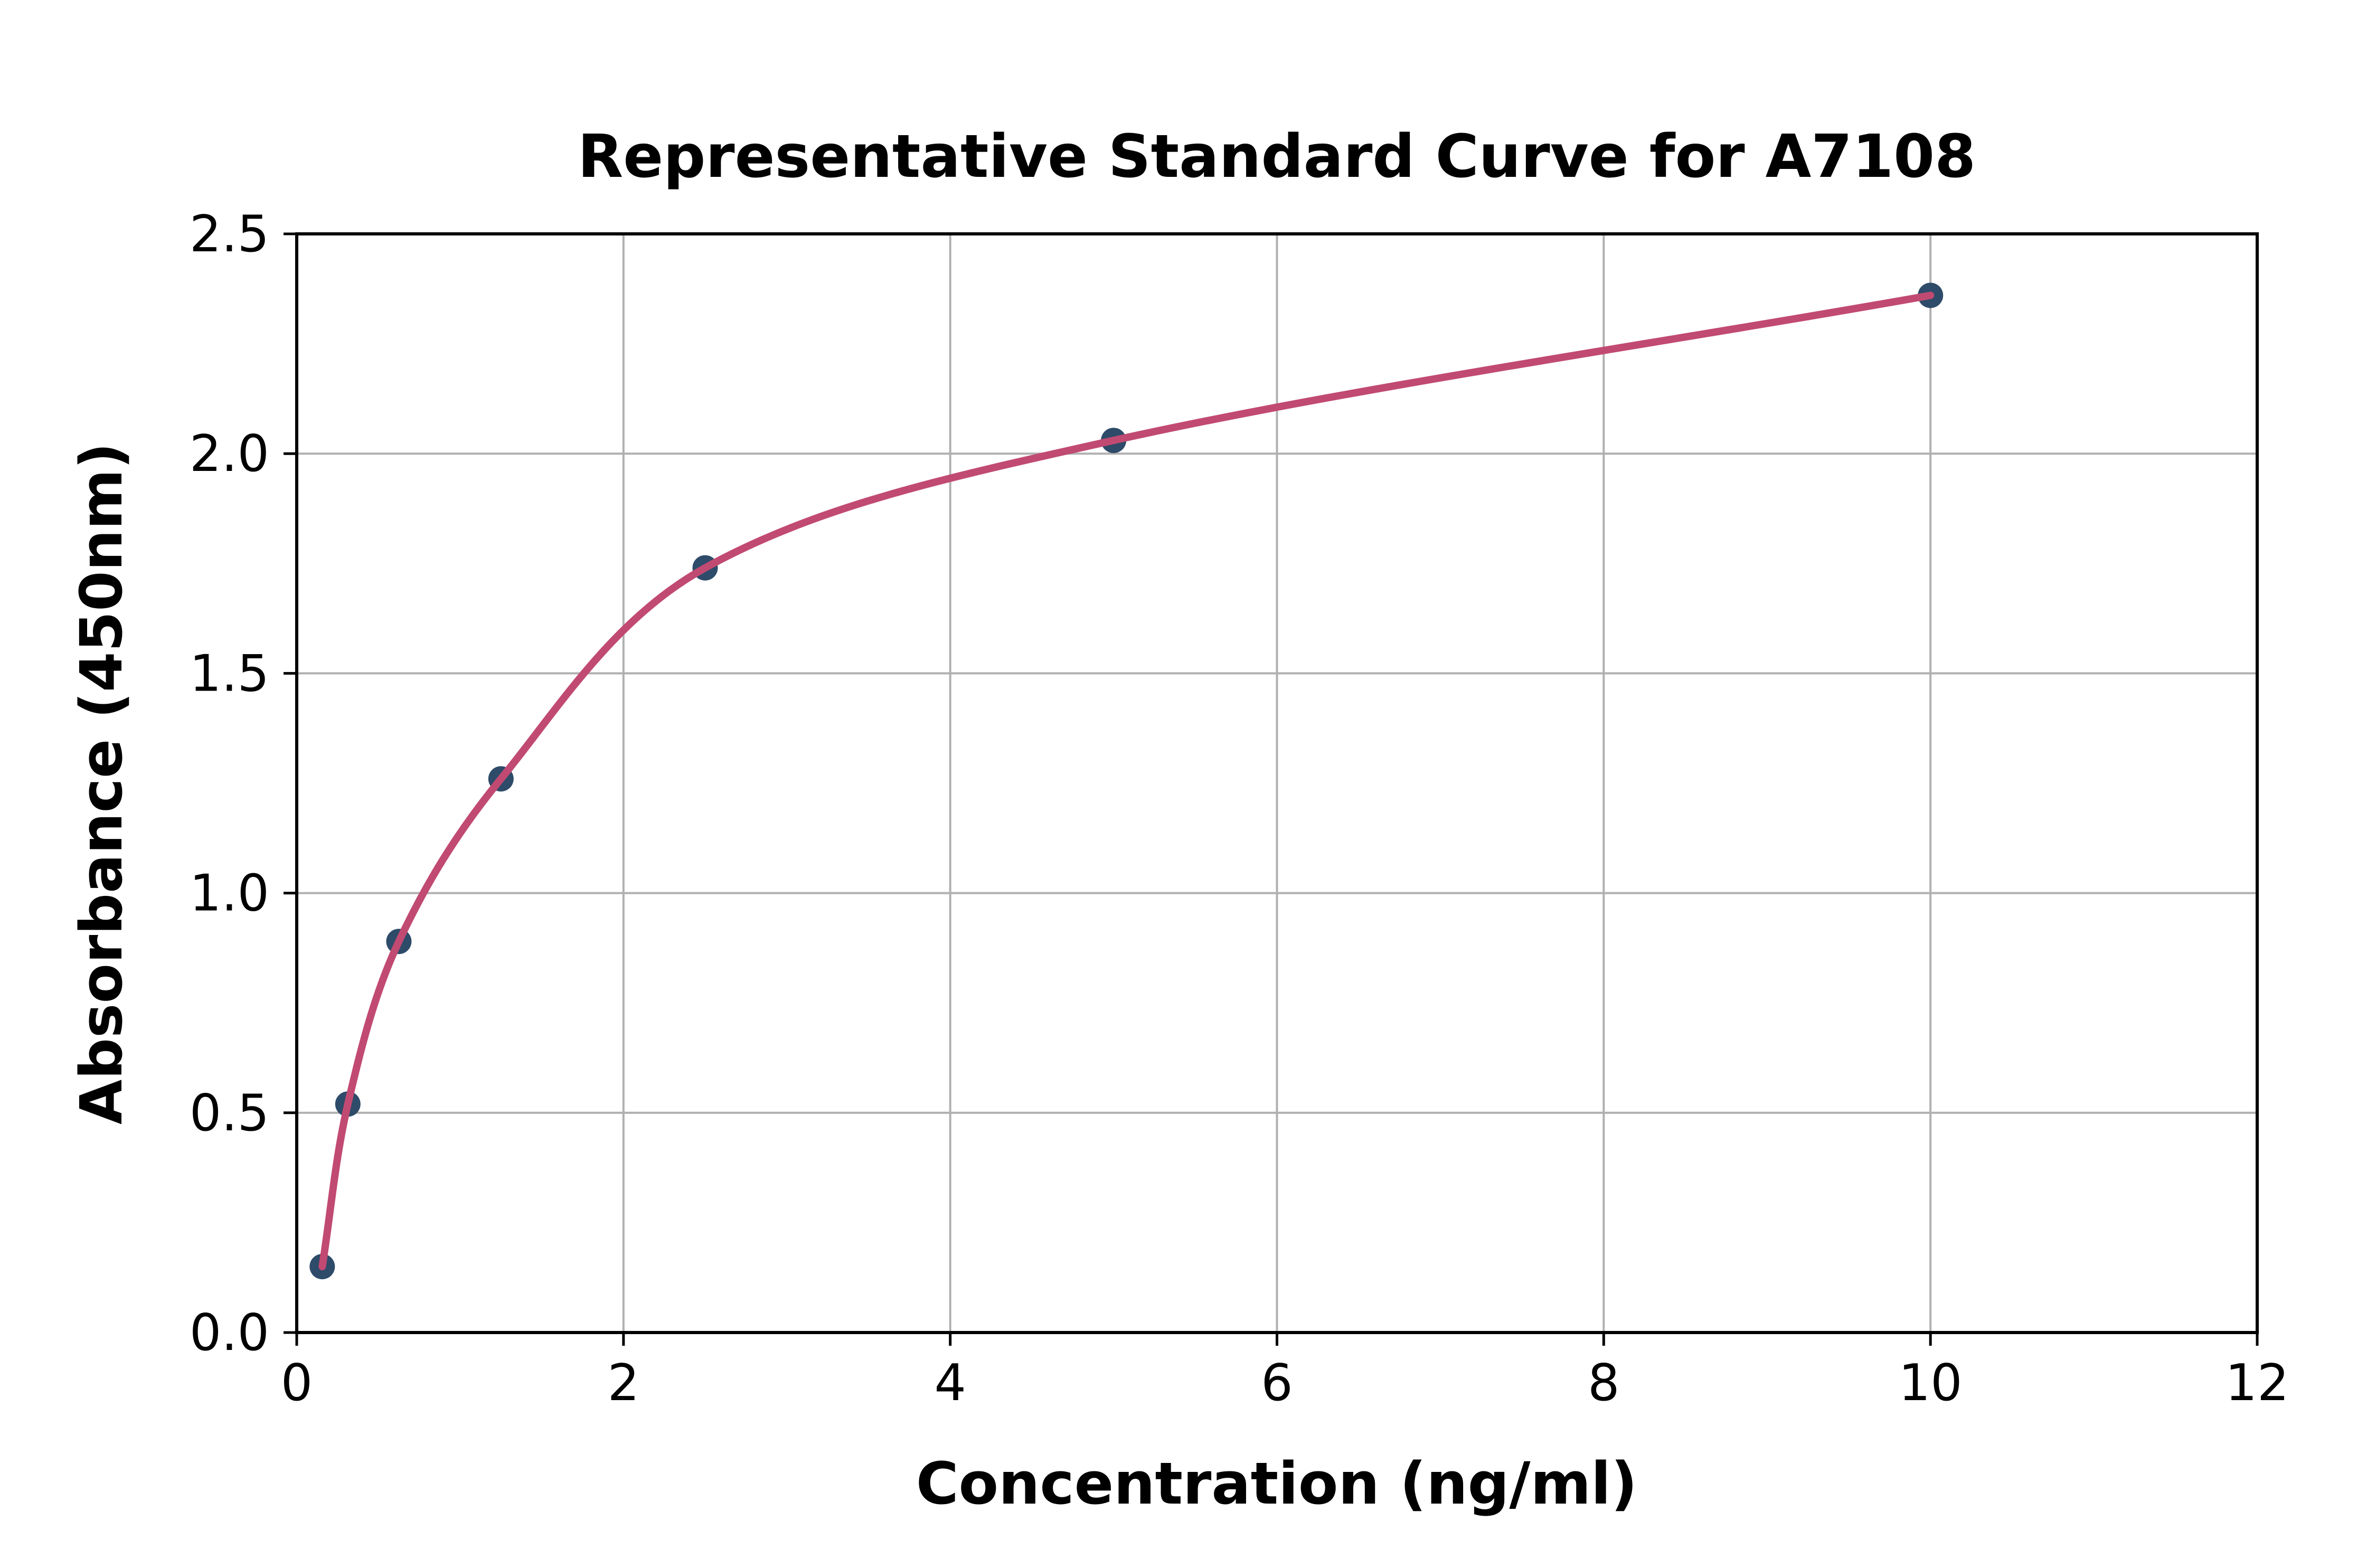 Image resolution: width=2376 pixels, height=1568 pixels. Describe the element at coordinates (230, 674) in the screenshot. I see `y-tick-label: 1.5` at that location.